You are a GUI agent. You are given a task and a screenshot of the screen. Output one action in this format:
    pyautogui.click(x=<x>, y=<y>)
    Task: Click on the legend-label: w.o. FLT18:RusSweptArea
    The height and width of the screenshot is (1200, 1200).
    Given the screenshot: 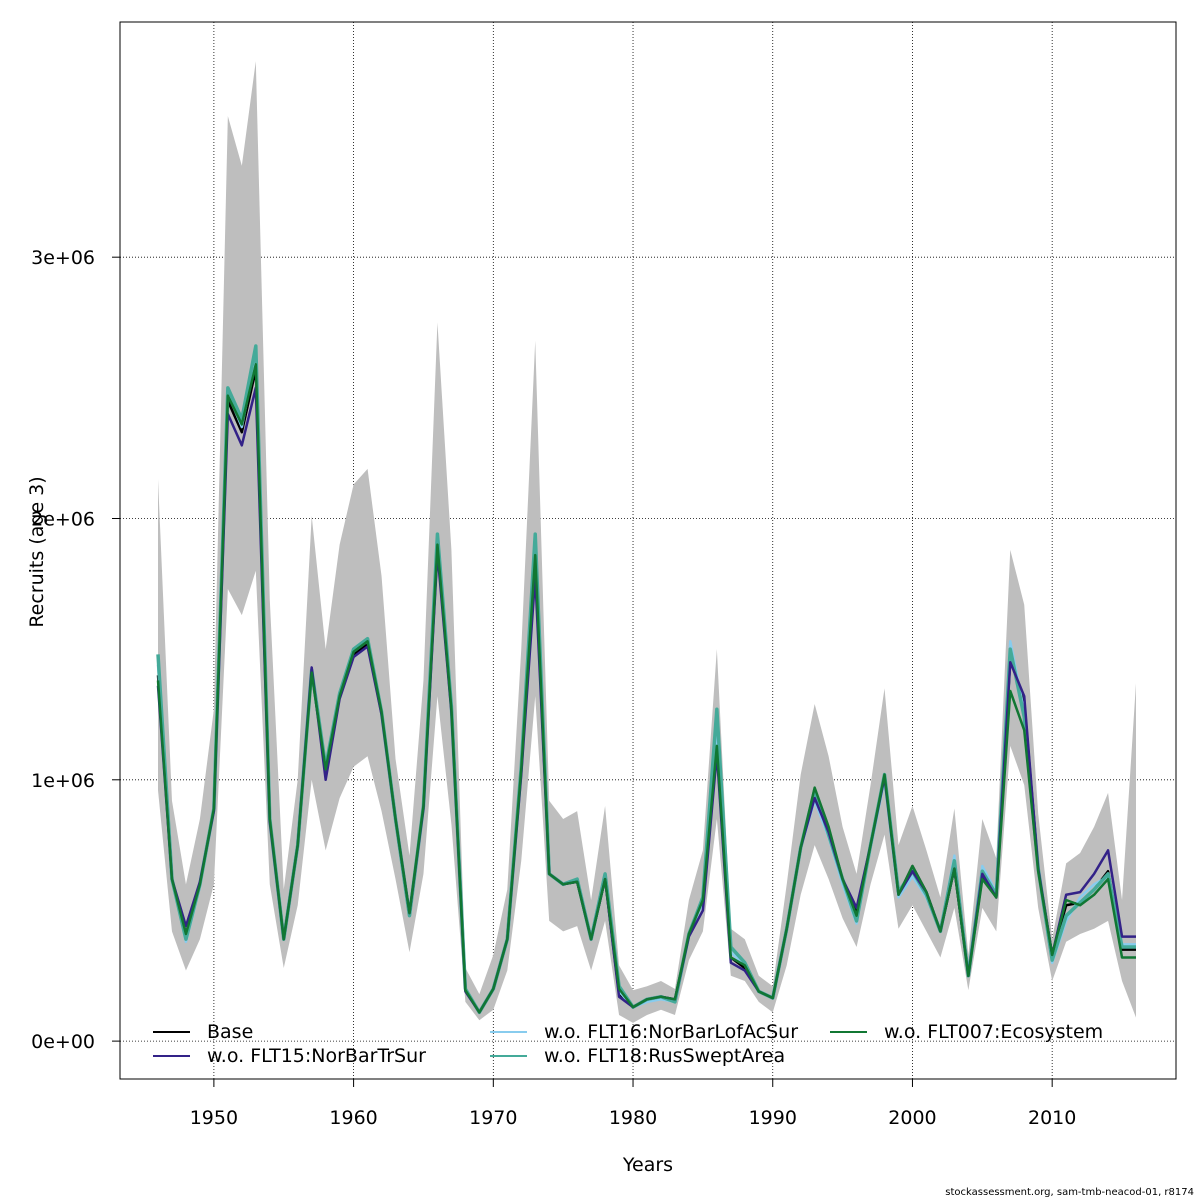 What is the action you would take?
    pyautogui.click(x=665, y=1056)
    